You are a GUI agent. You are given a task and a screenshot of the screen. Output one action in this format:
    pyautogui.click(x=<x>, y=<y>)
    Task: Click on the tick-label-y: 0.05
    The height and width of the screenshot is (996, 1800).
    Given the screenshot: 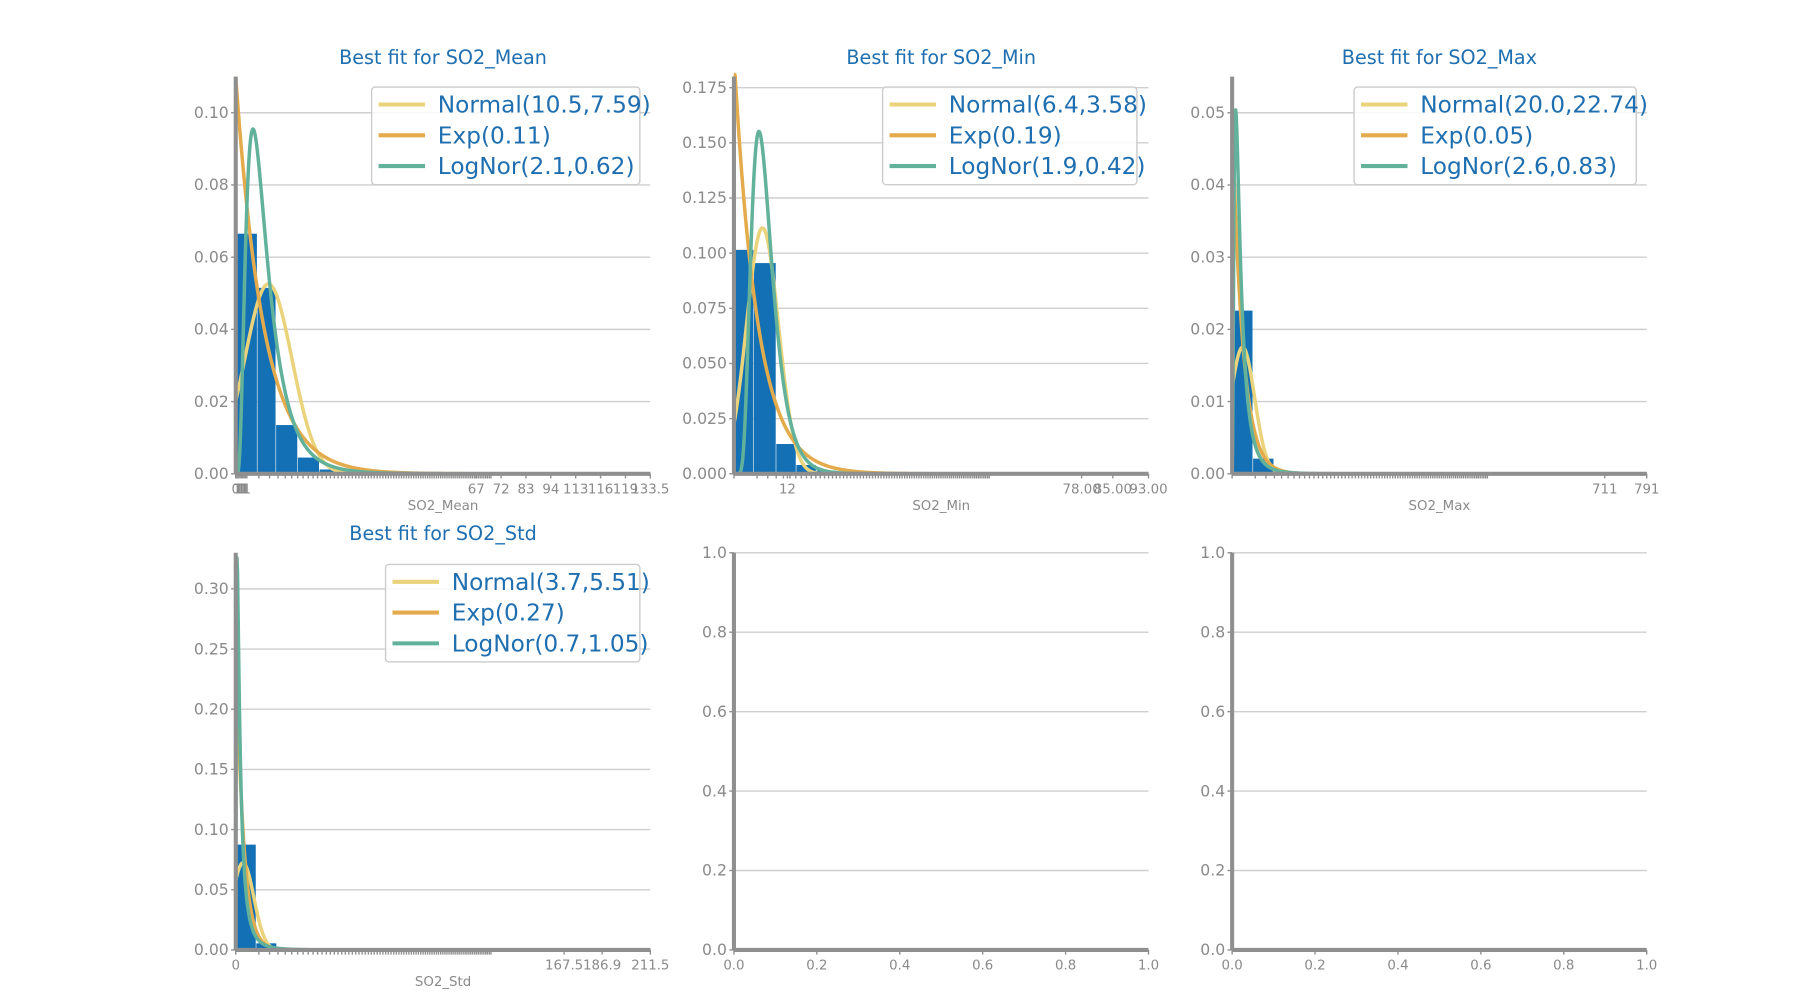 What is the action you would take?
    pyautogui.click(x=1207, y=112)
    